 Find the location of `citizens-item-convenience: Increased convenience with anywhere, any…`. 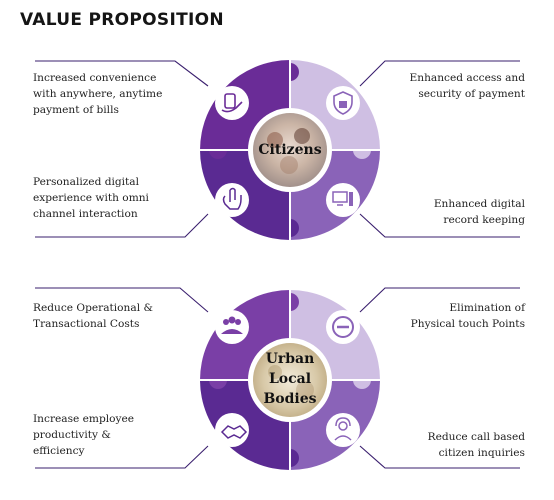

citizens-item-convenience: Increased convenience with anywhere, any… is located at coordinates (98, 94).